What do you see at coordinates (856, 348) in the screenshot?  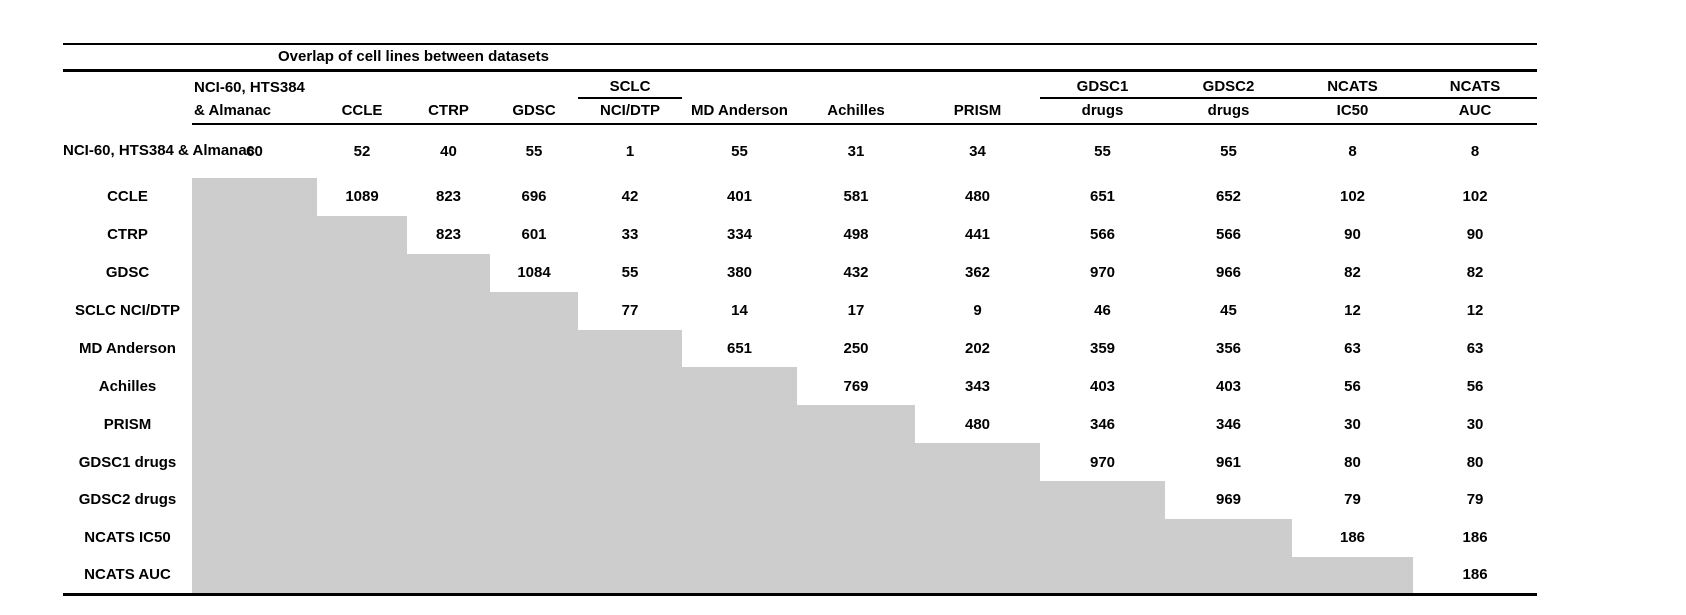 I see `value-cell: 250` at bounding box center [856, 348].